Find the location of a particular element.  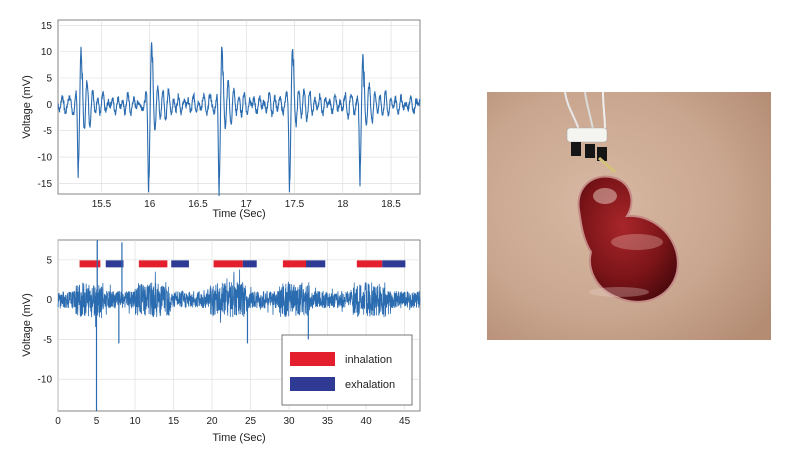

bottom-x-axis-label: Time (Sec) is located at coordinates (238, 438).